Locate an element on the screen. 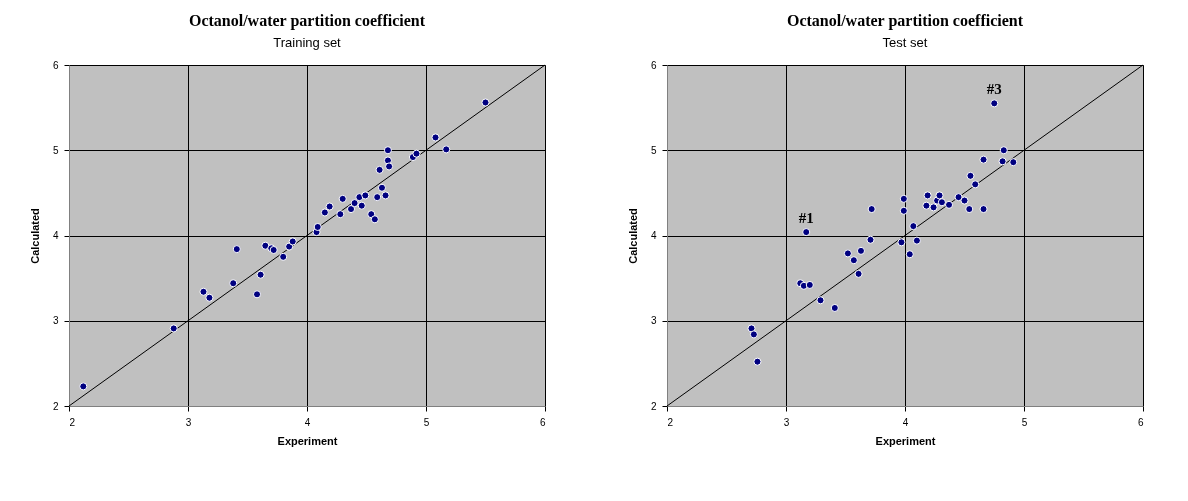 This screenshot has width=1188, height=501. chart-subtitle: Test set is located at coordinates (905, 42).